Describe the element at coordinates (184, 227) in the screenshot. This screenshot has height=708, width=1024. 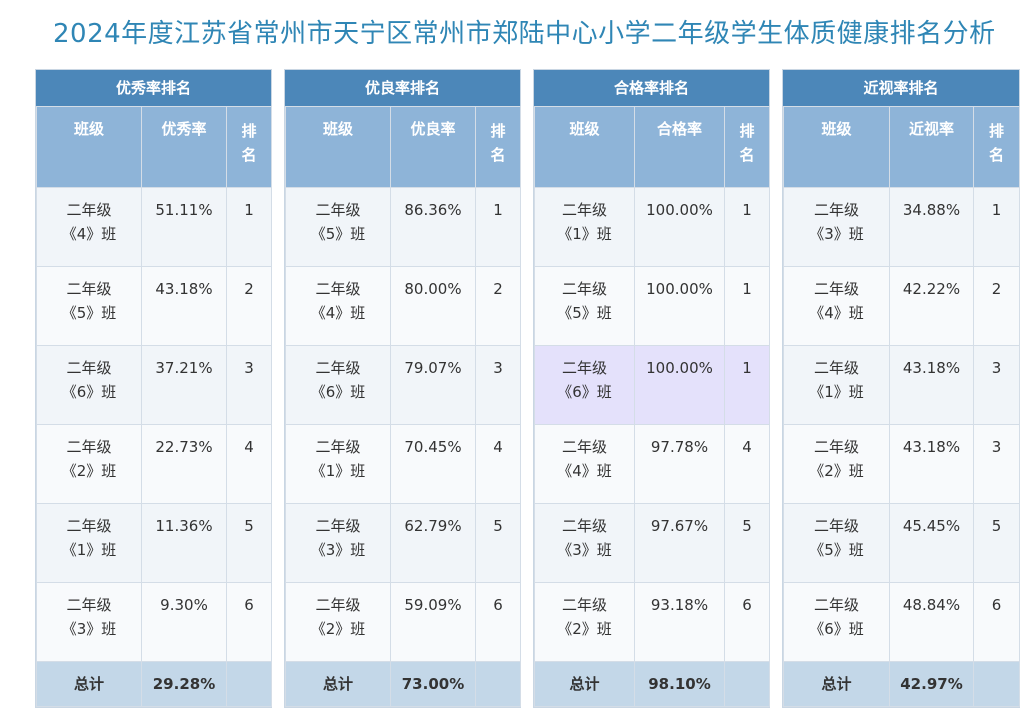
I see `rate-value-cell: 51.11%` at that location.